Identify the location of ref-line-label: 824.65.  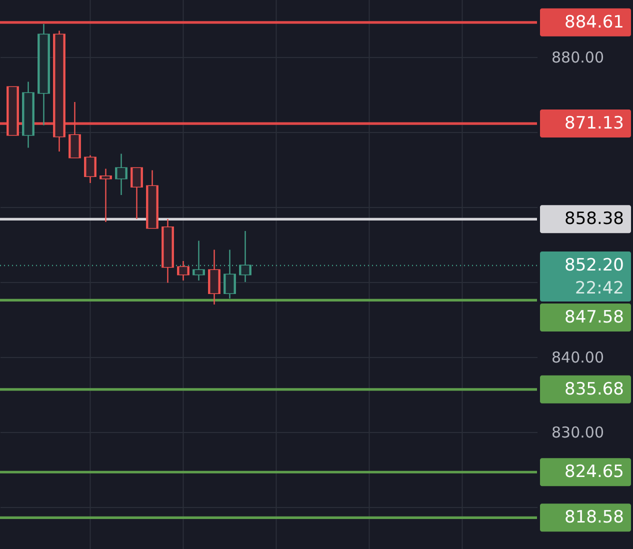
(594, 472).